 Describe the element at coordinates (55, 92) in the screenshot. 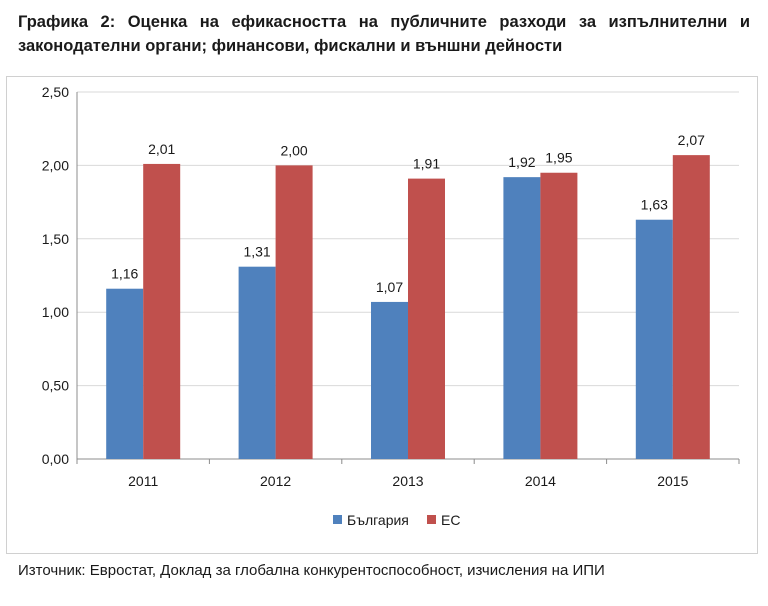

I see `y-tick-label: 2,50` at that location.